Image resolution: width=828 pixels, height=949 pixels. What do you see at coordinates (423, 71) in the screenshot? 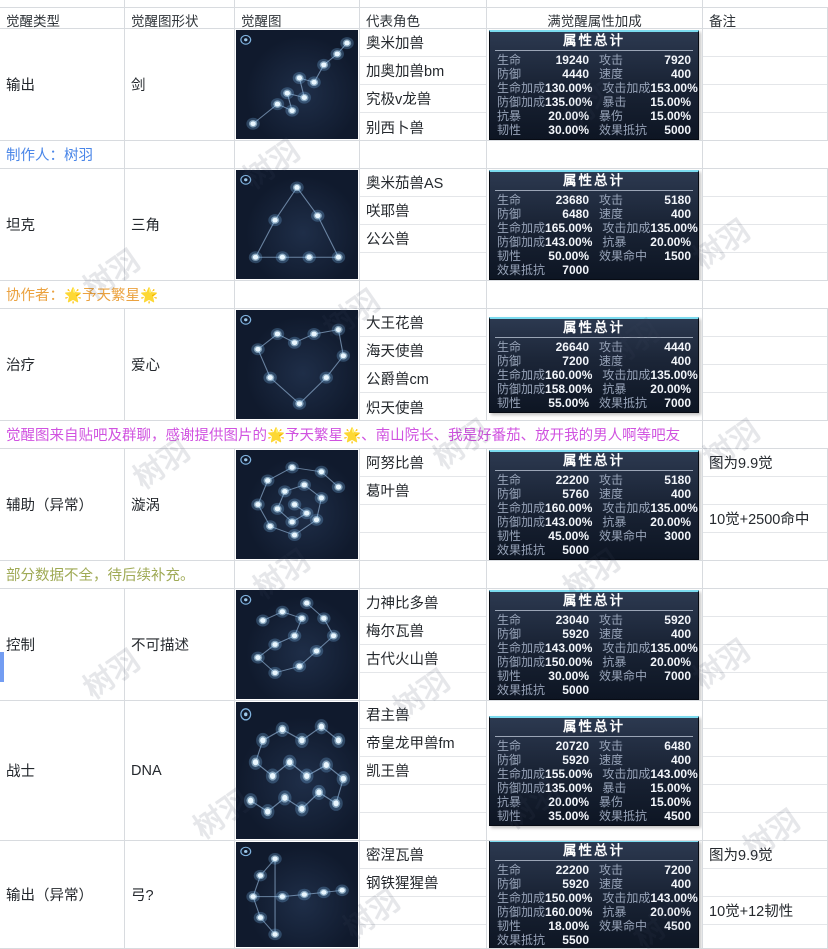
I see `character-cell: 加奥加兽bm` at bounding box center [423, 71].